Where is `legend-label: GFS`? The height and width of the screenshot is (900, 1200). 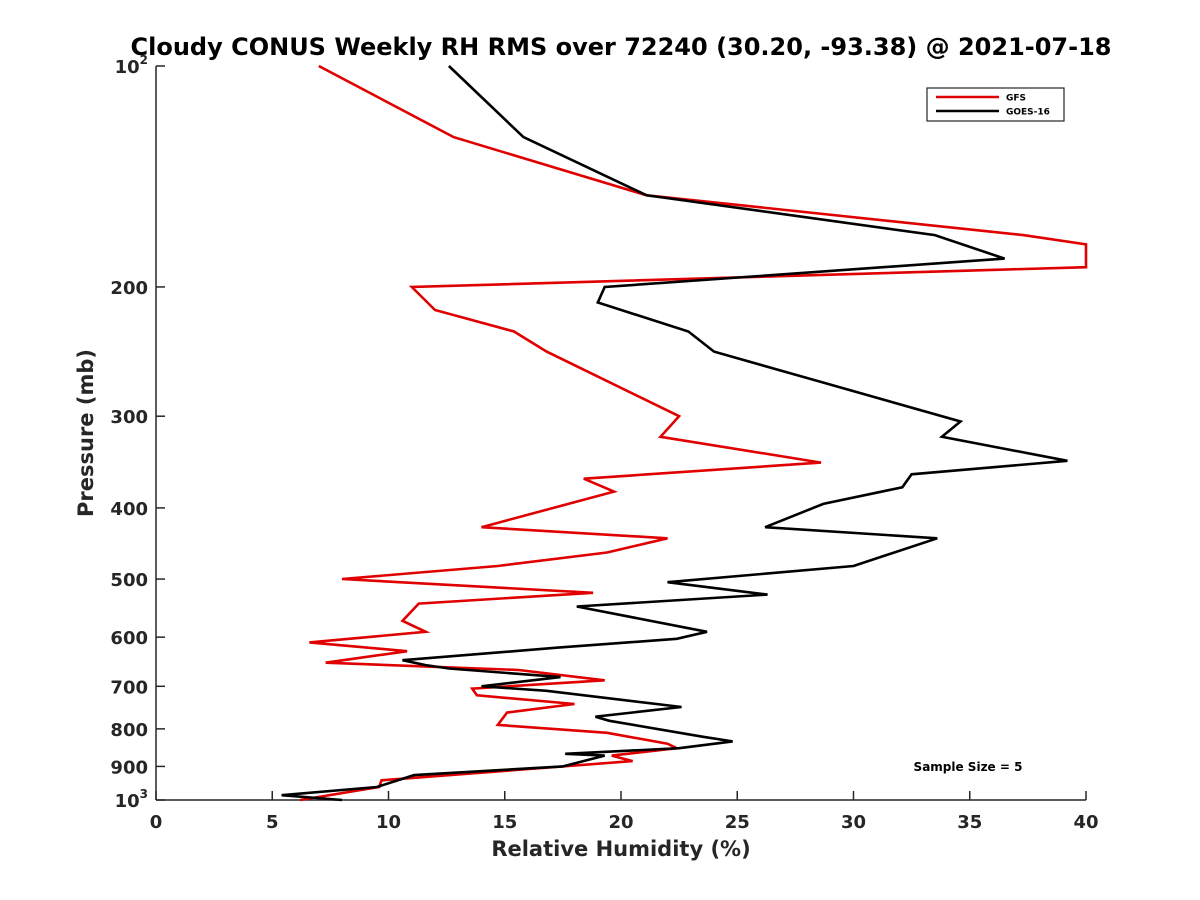
legend-label: GFS is located at coordinates (1016, 99).